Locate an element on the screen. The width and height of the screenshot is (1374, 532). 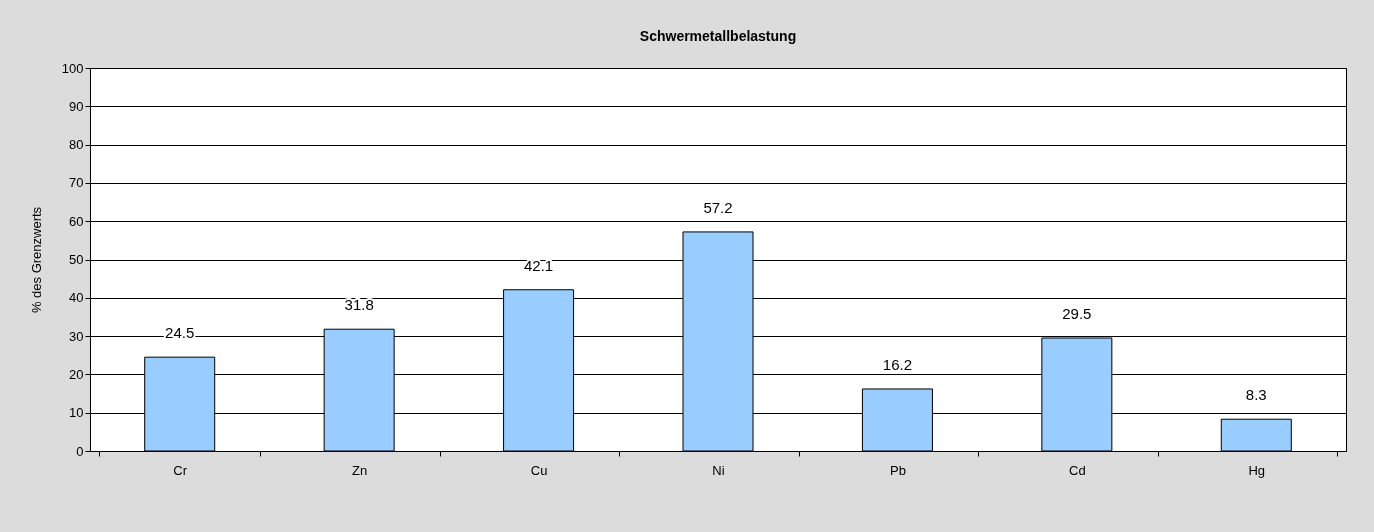
y-tick-label: 100 is located at coordinates (72, 68).